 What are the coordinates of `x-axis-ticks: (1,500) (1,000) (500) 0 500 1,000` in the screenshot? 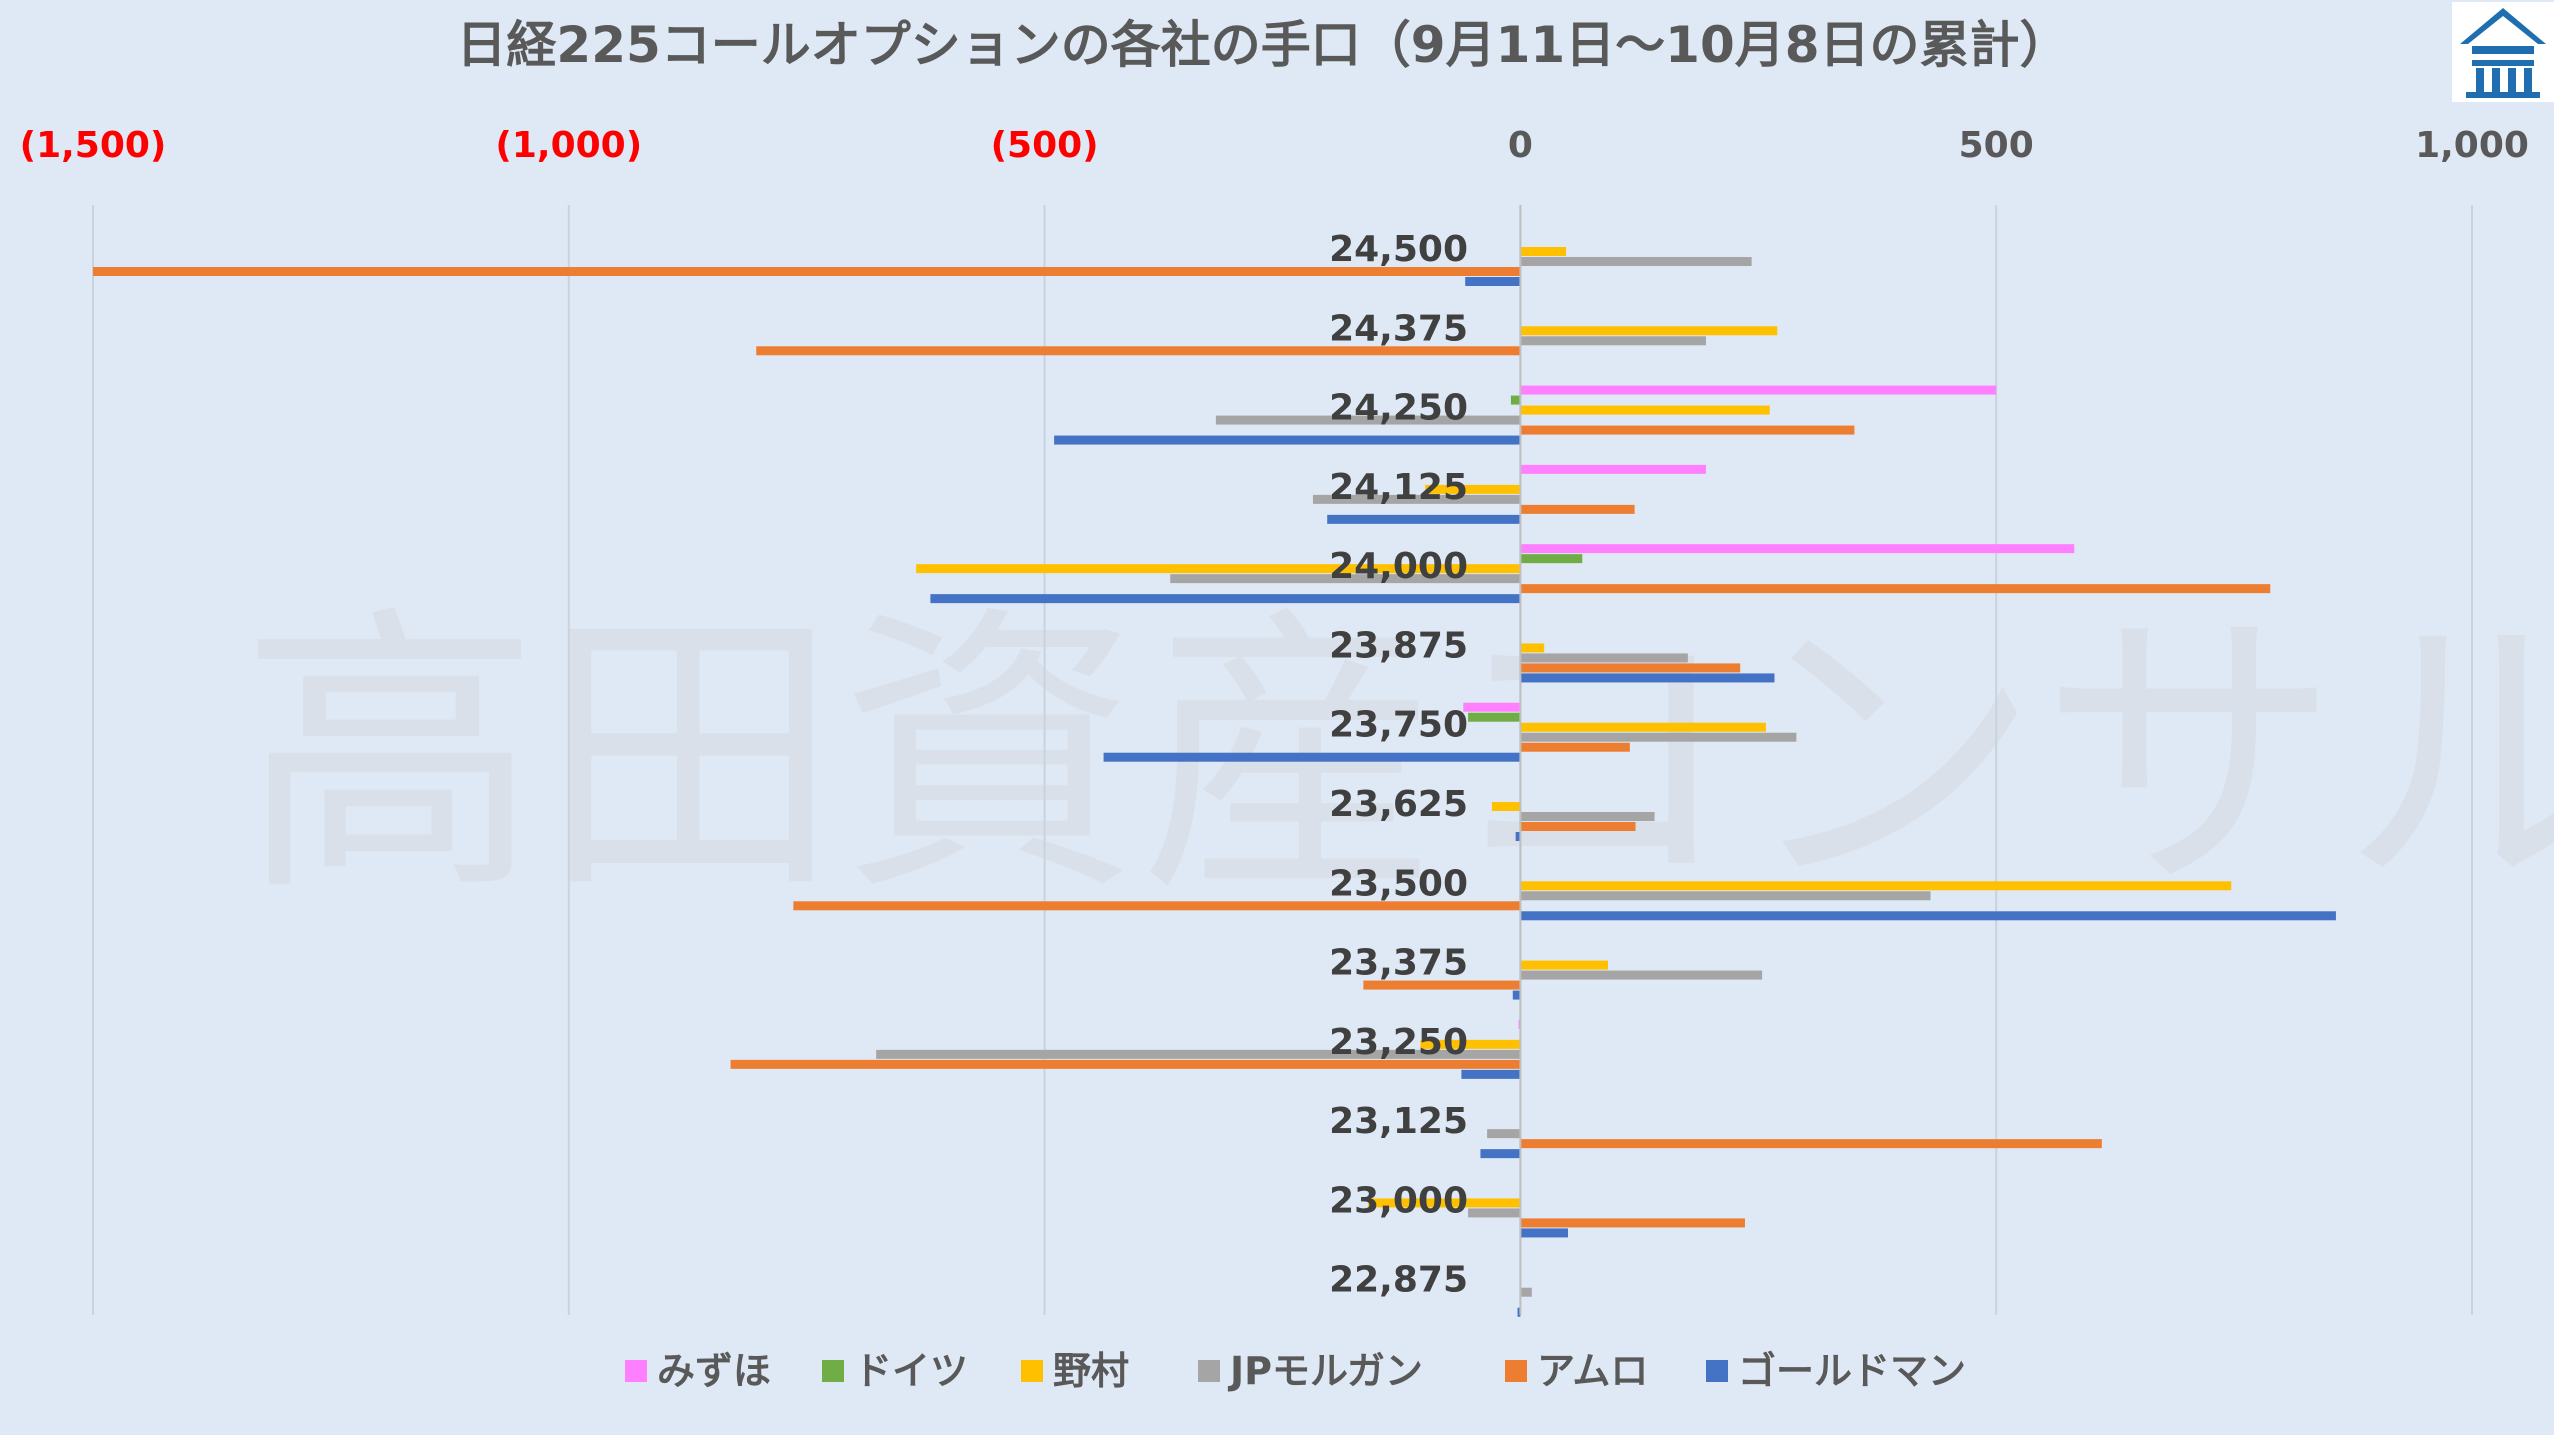 It's located at (1274, 145).